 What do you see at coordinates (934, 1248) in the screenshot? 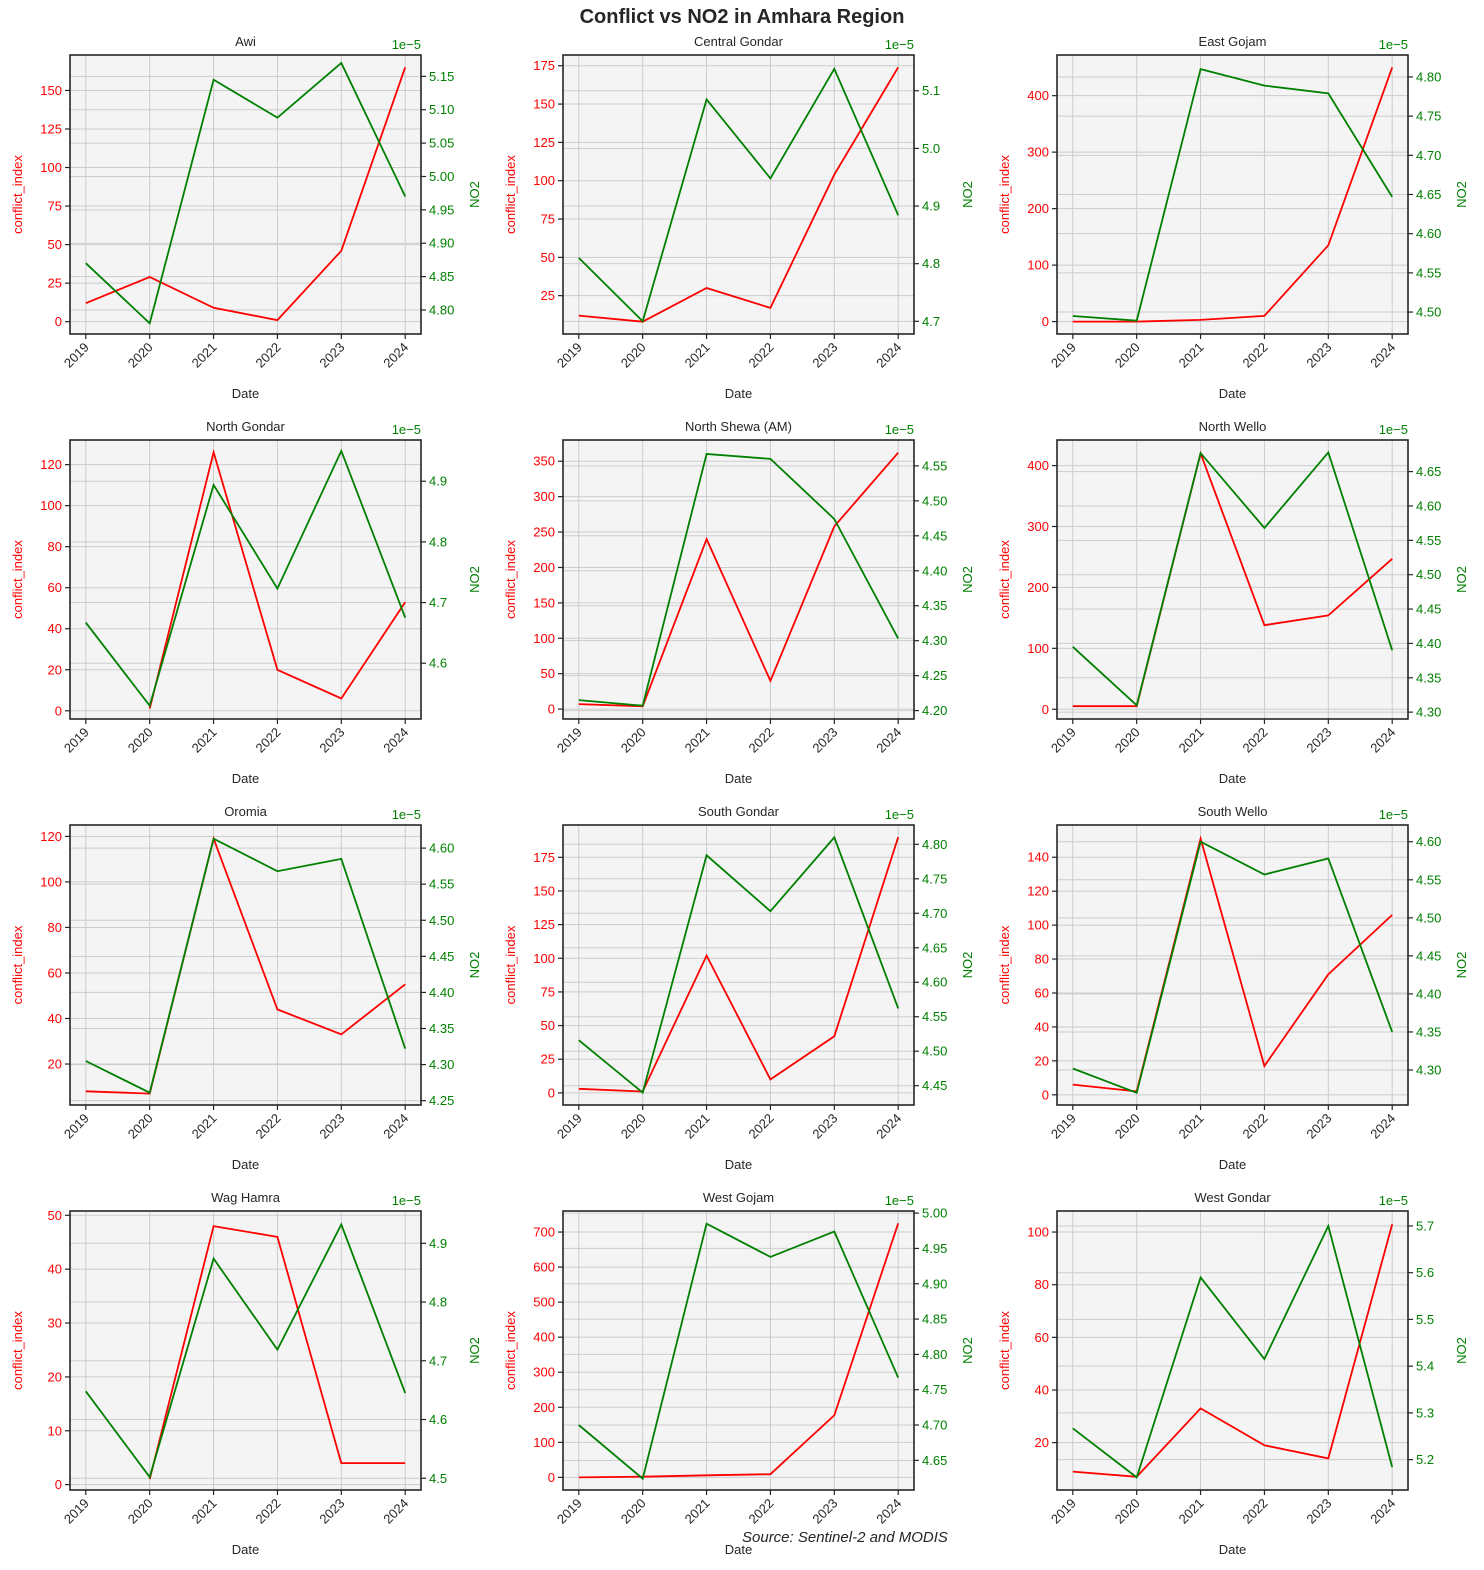
I see `y2-tick-label: 4.95` at bounding box center [934, 1248].